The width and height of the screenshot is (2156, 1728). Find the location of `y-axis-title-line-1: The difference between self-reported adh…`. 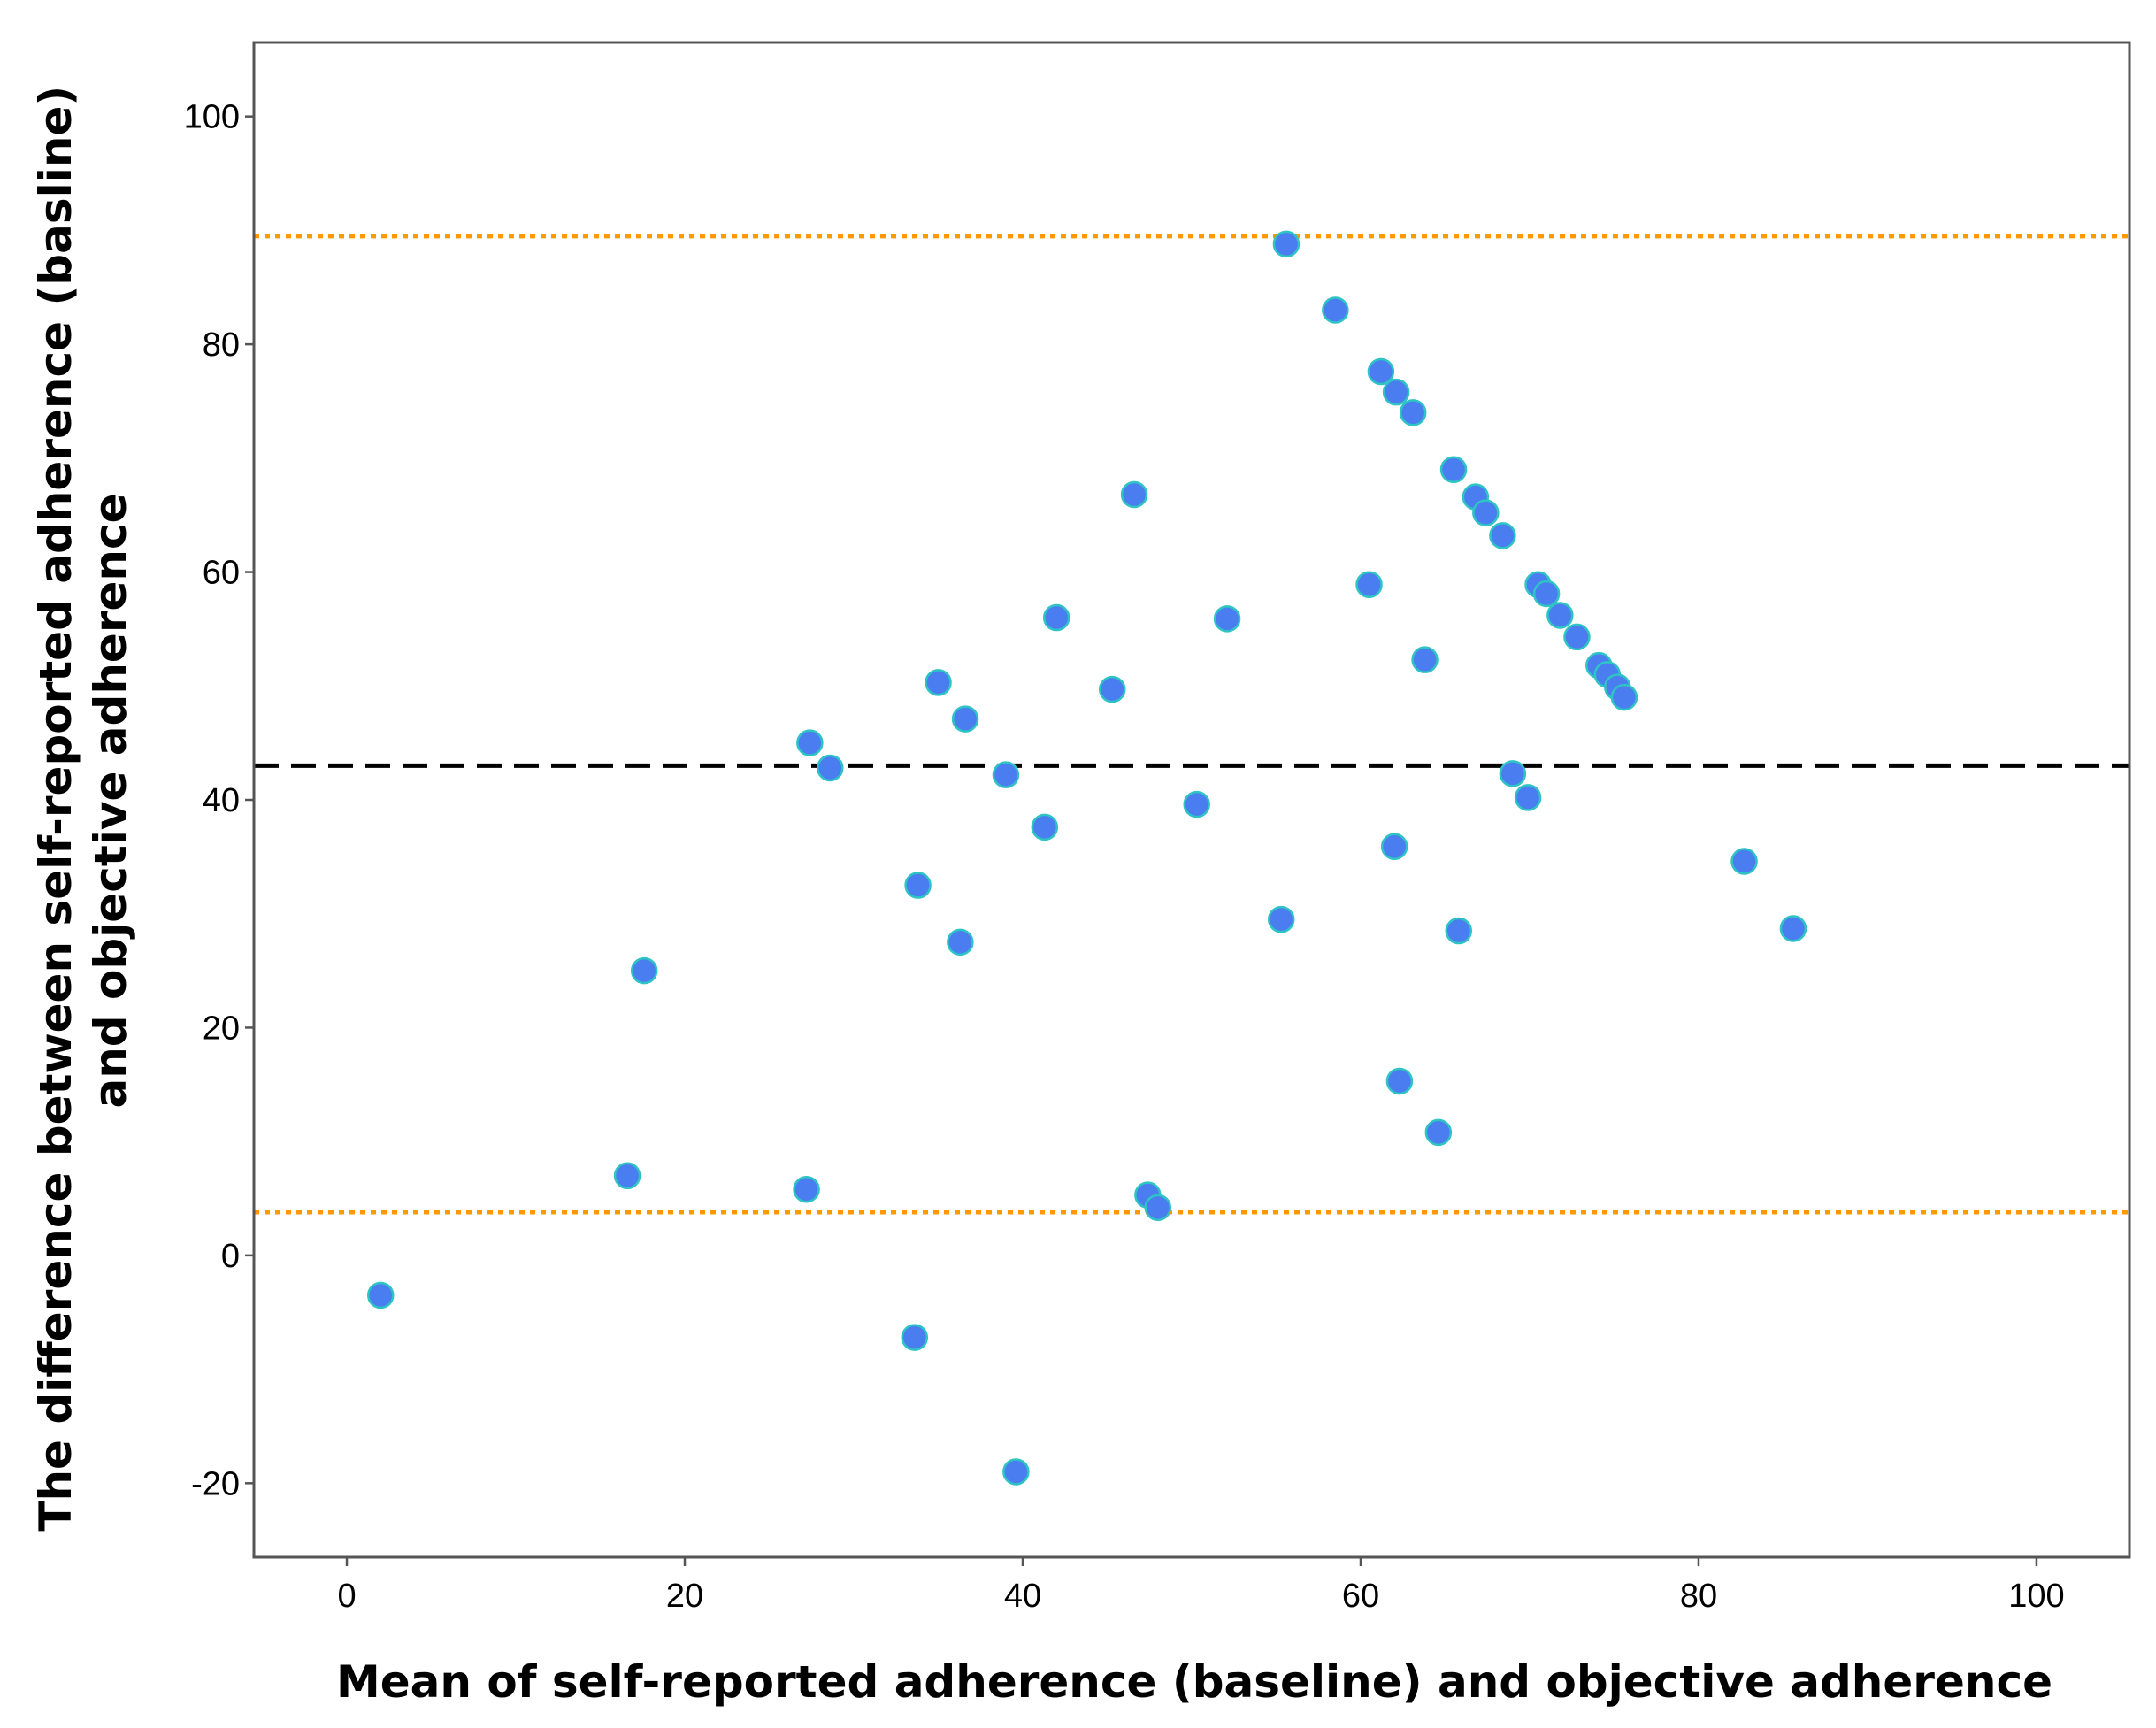

y-axis-title-line-1: The difference between self-reported adh… is located at coordinates (55, 809).